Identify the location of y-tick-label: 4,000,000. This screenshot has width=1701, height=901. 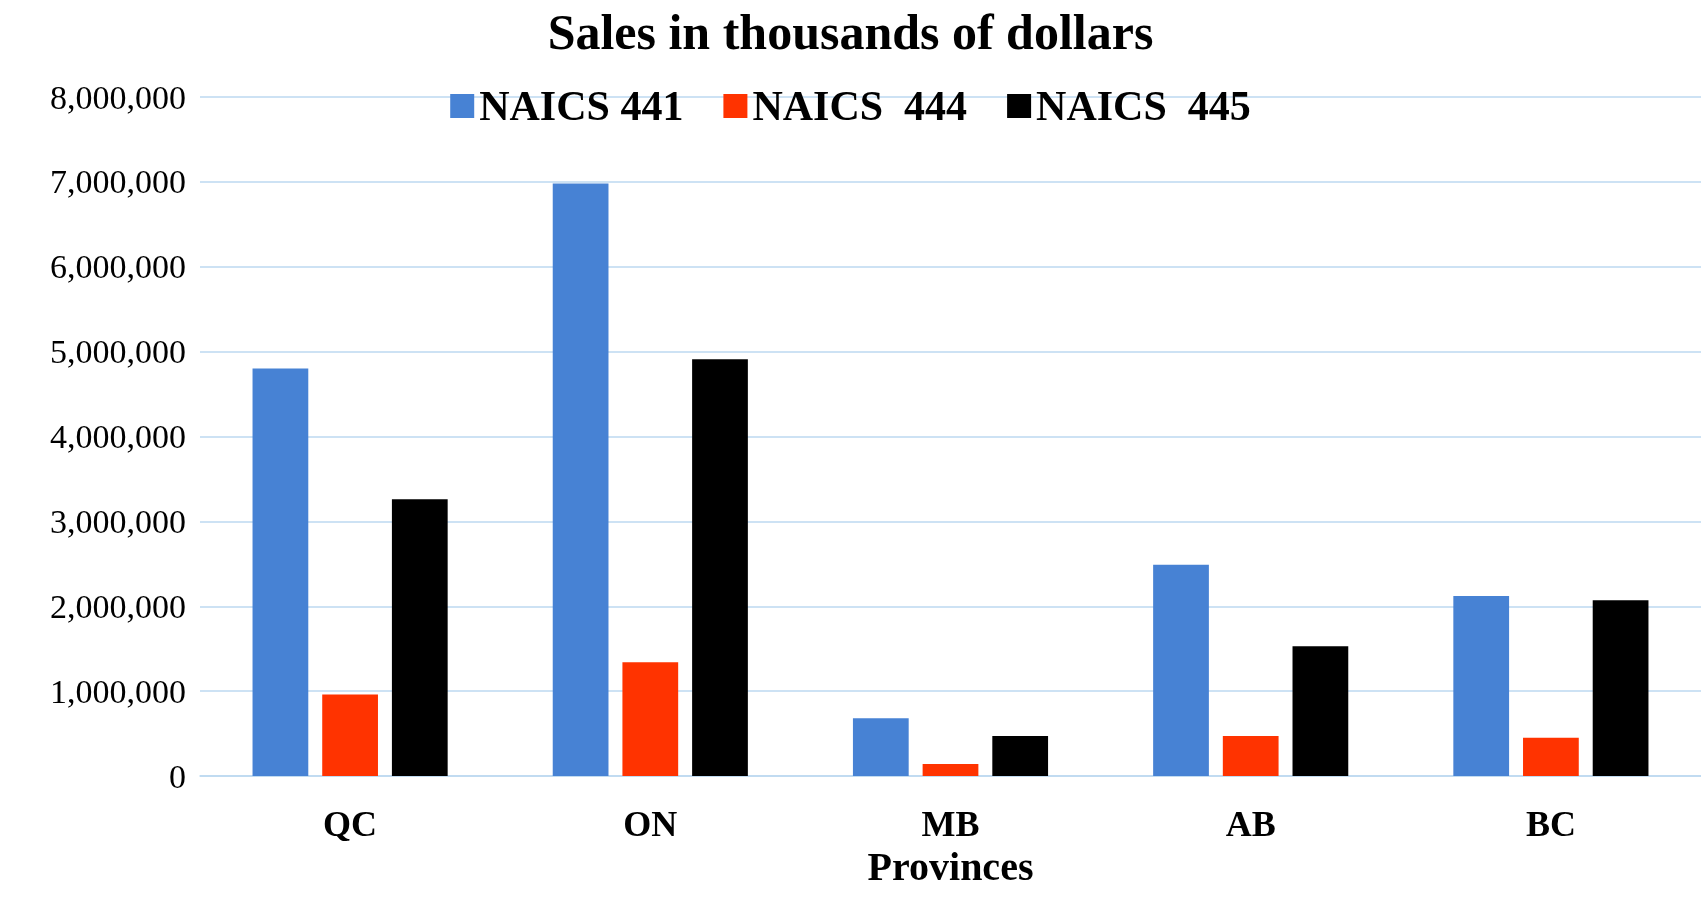
(118, 436).